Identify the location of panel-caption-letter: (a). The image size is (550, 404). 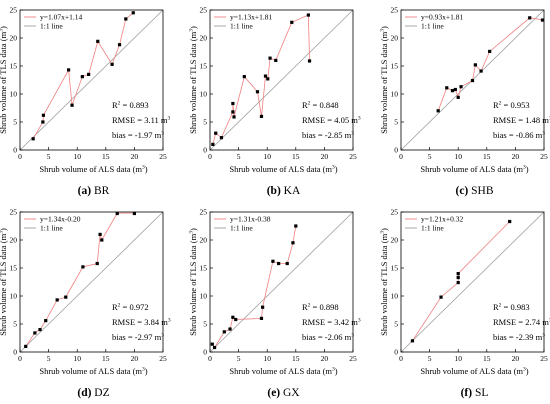
(85, 191).